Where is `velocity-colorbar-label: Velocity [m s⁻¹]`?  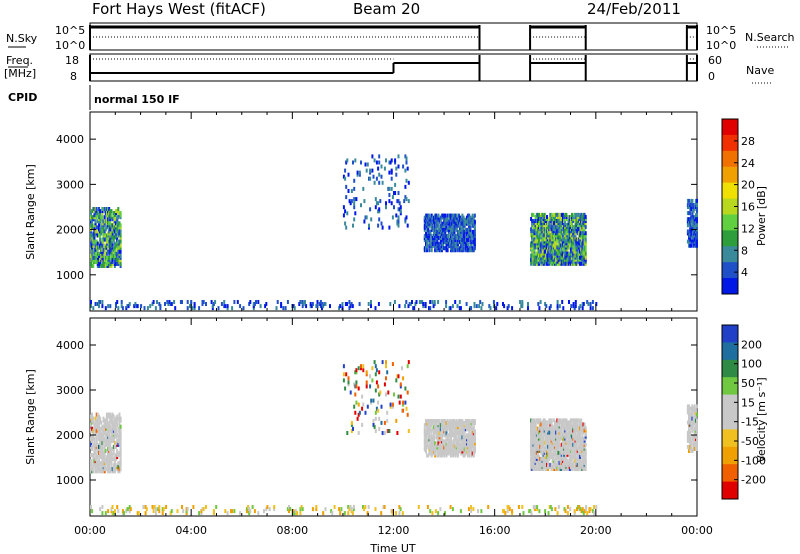 velocity-colorbar-label: Velocity [m s⁻¹] is located at coordinates (761, 419).